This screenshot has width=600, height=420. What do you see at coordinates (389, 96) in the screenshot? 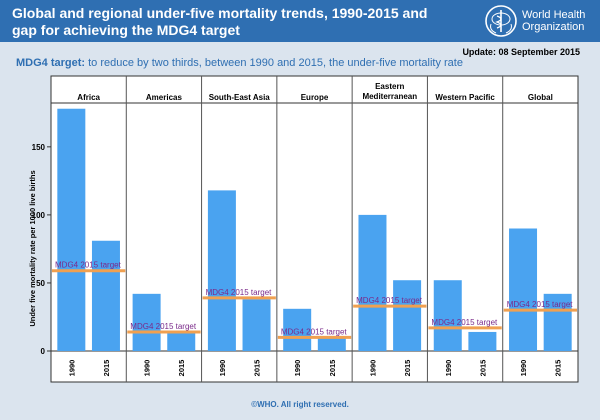
I see `region-label: Mediterranean` at bounding box center [389, 96].